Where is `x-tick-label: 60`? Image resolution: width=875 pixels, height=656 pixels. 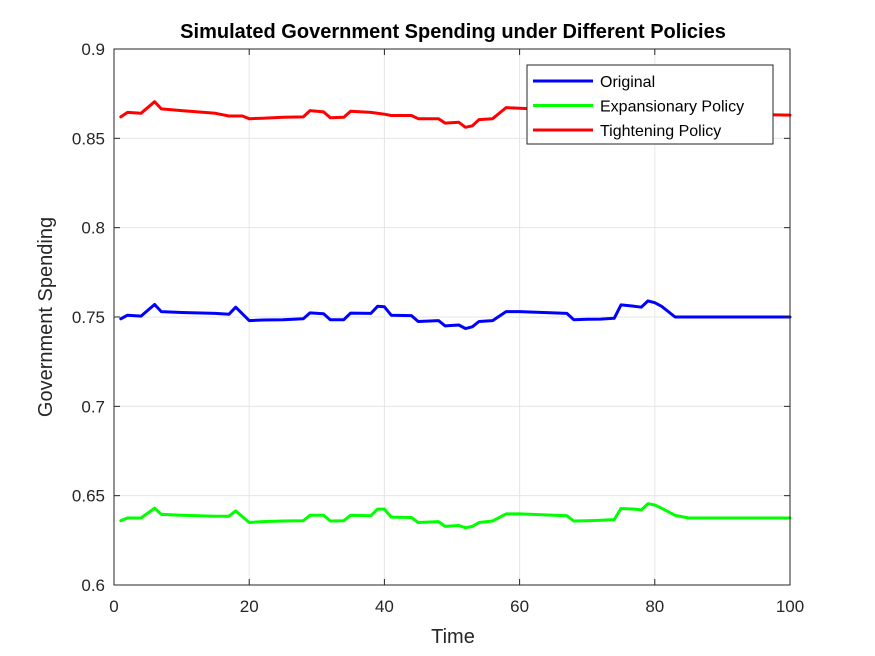 x-tick-label: 60 is located at coordinates (519, 606).